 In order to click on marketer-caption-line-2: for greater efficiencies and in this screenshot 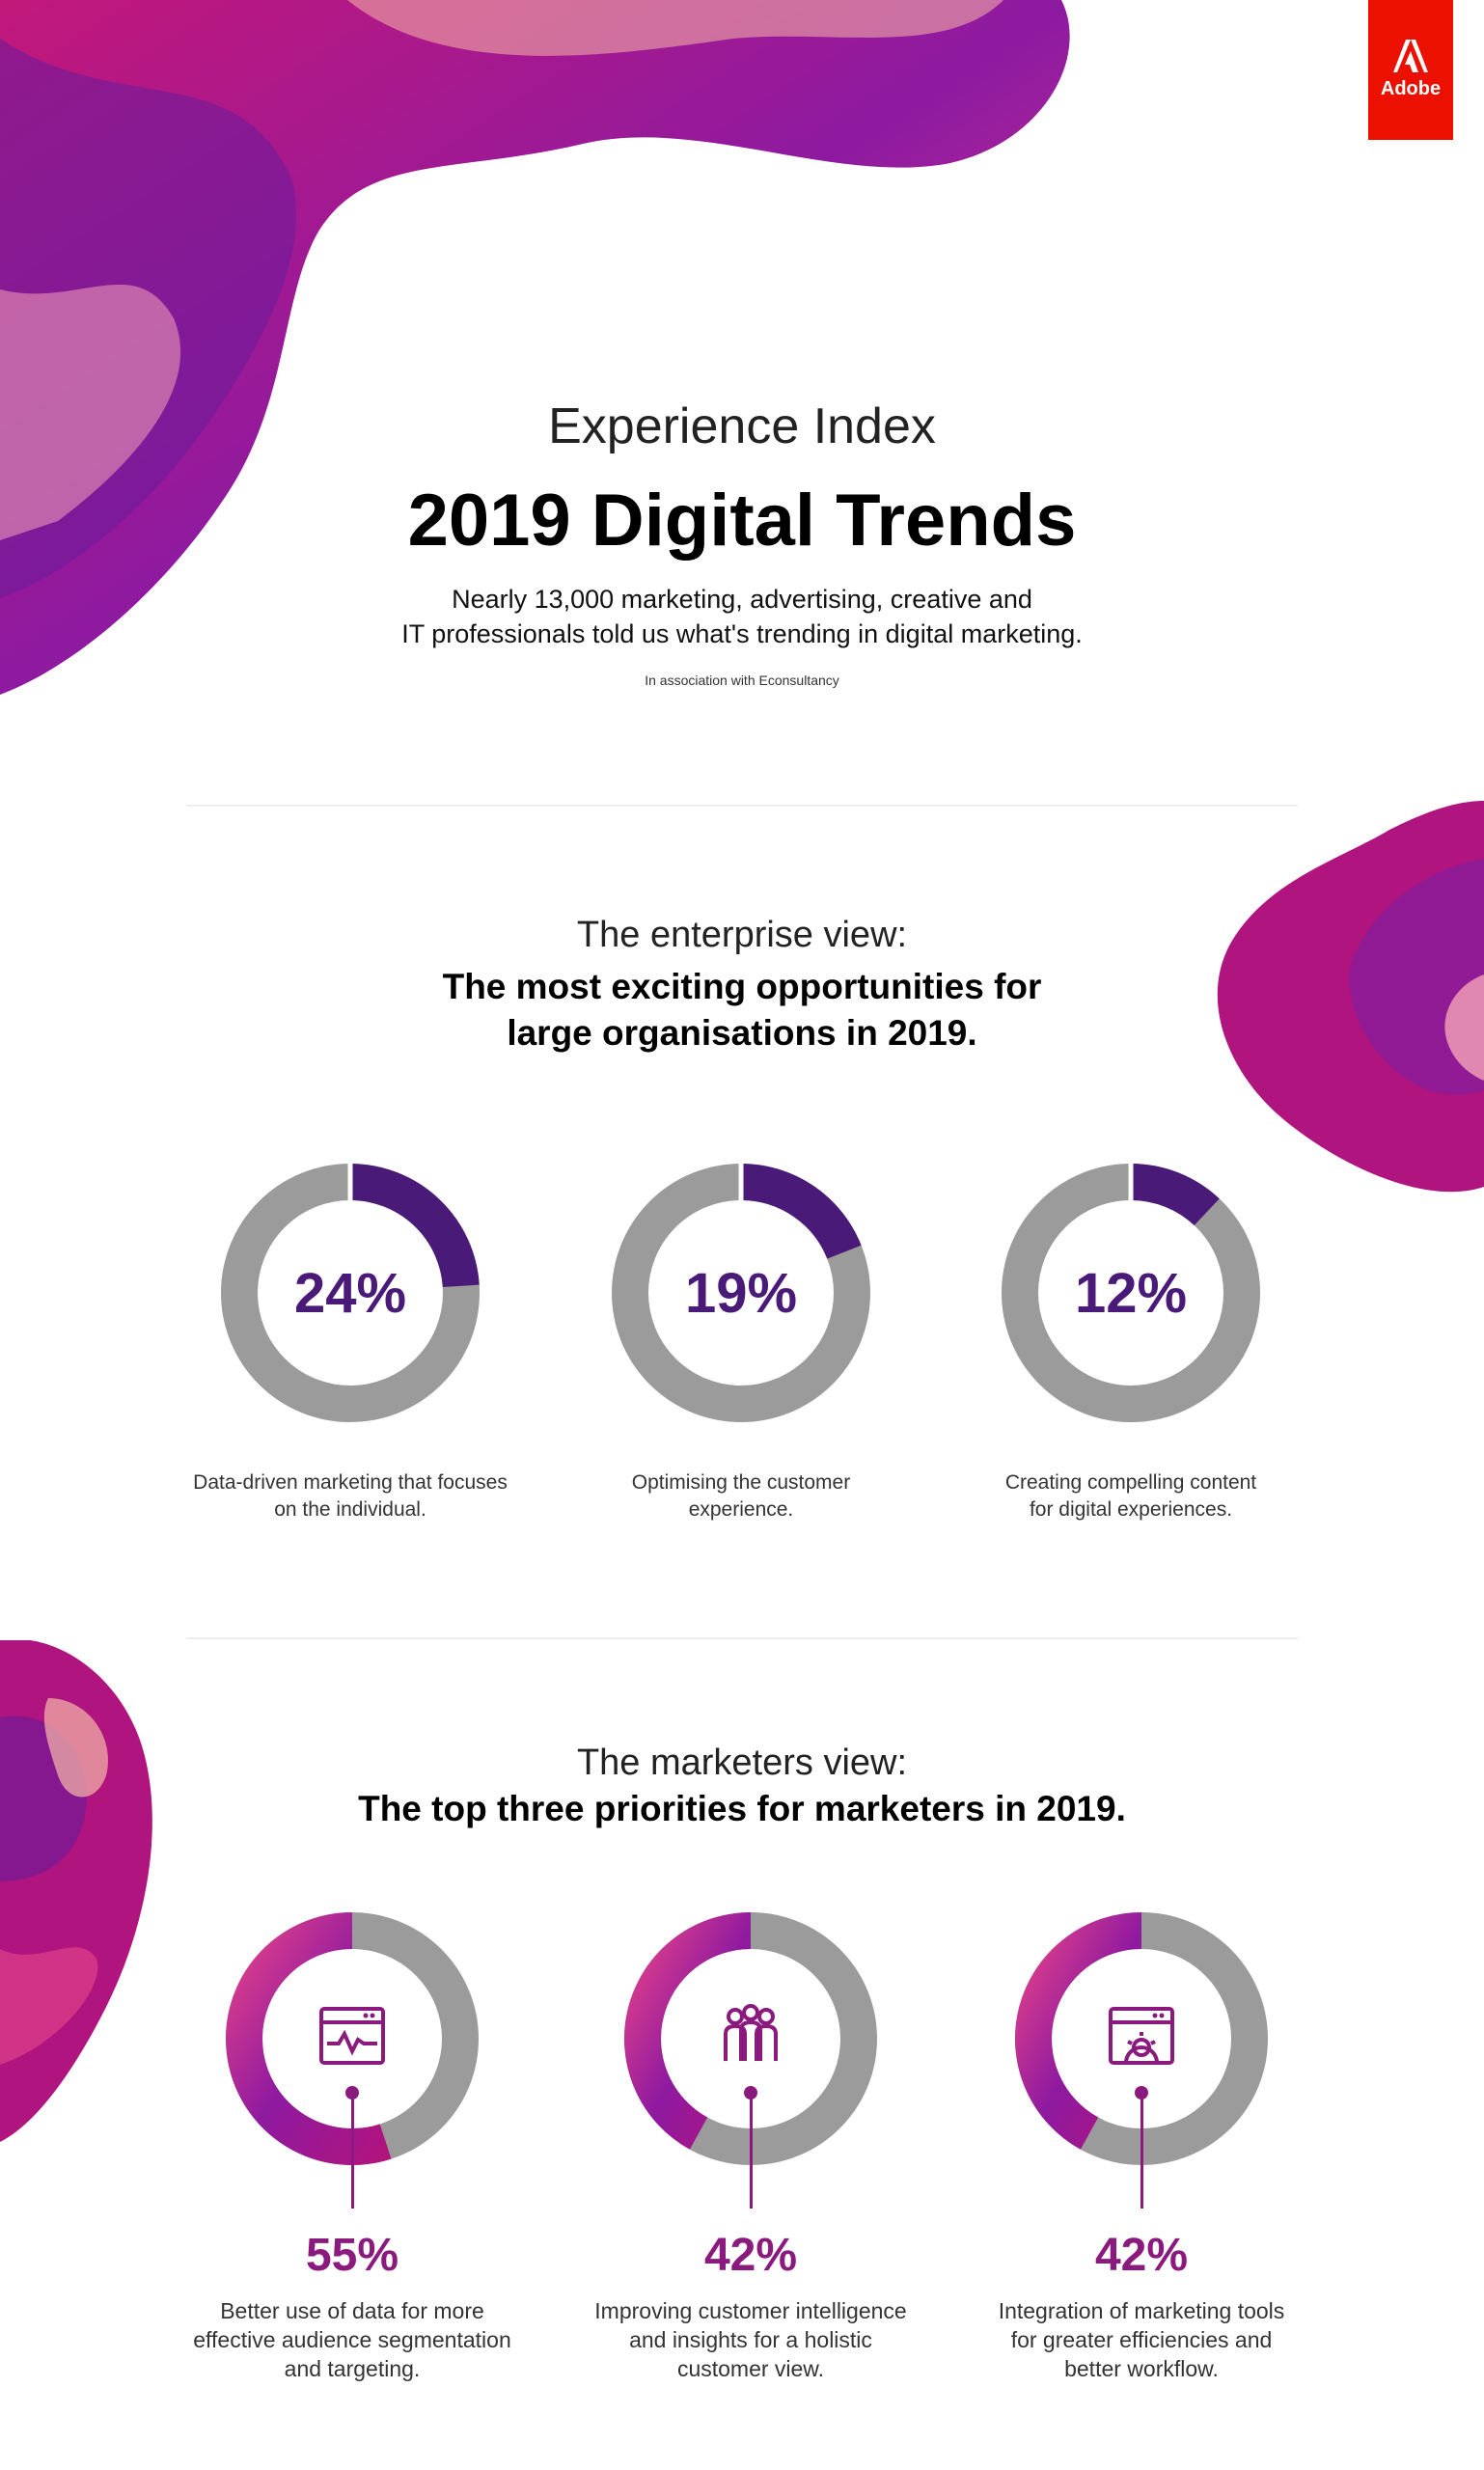, I will do `click(1141, 2339)`.